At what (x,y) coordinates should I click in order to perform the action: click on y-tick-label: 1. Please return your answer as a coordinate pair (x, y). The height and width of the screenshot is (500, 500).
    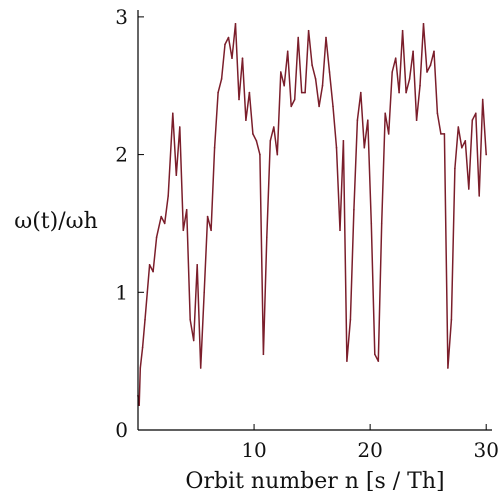
    Looking at the image, I should click on (121, 292).